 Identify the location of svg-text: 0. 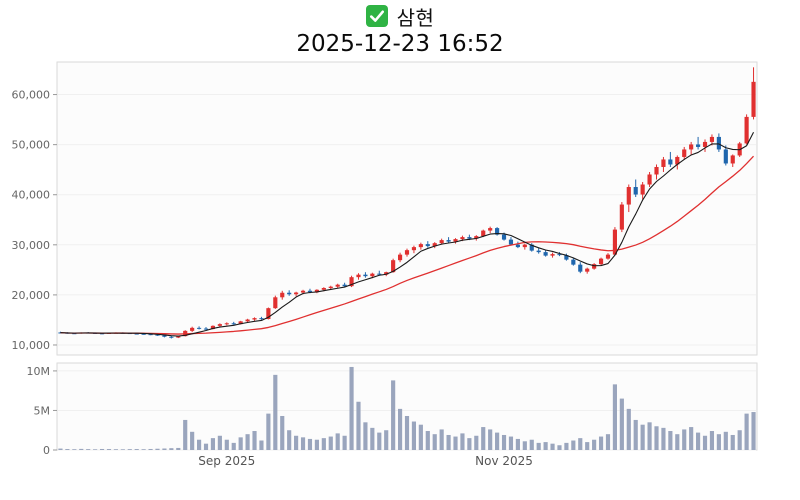
(46, 450).